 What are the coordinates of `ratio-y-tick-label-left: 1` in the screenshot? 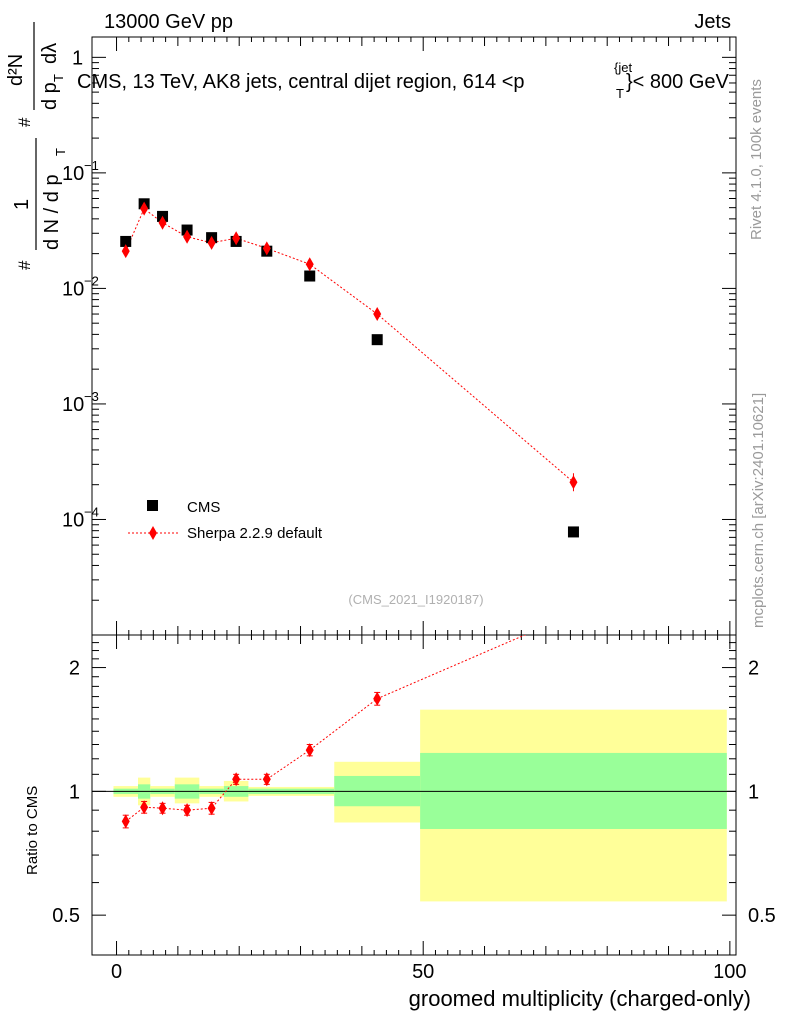 It's located at (74, 792).